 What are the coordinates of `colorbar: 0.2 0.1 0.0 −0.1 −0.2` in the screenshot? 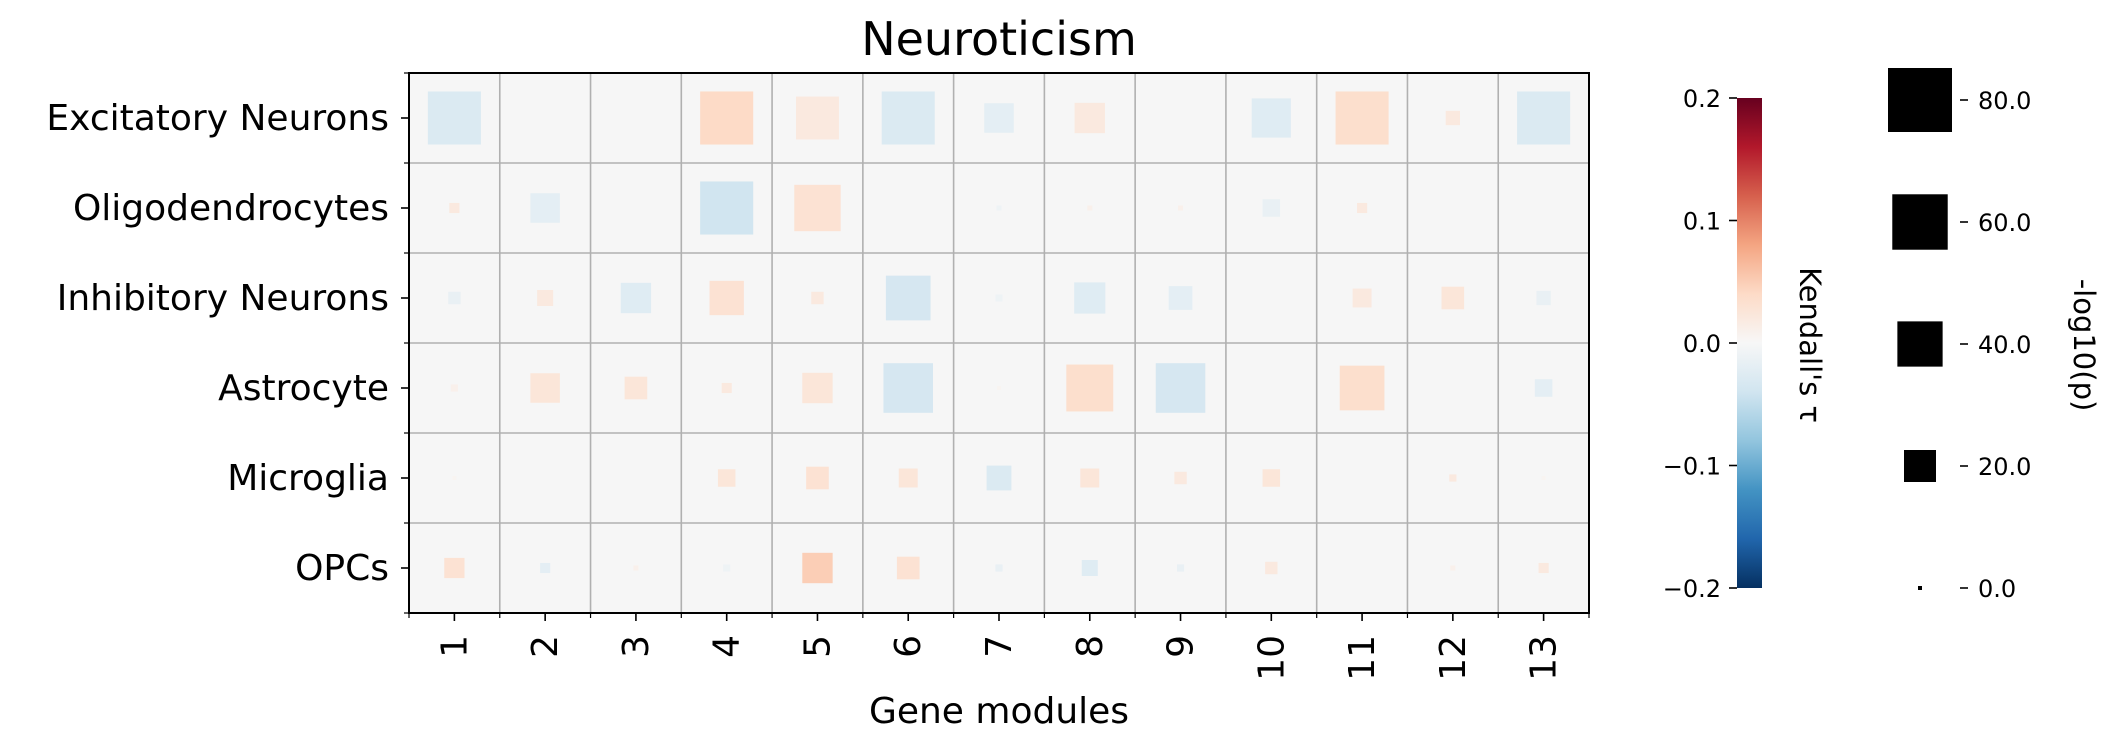 It's located at (1712, 344).